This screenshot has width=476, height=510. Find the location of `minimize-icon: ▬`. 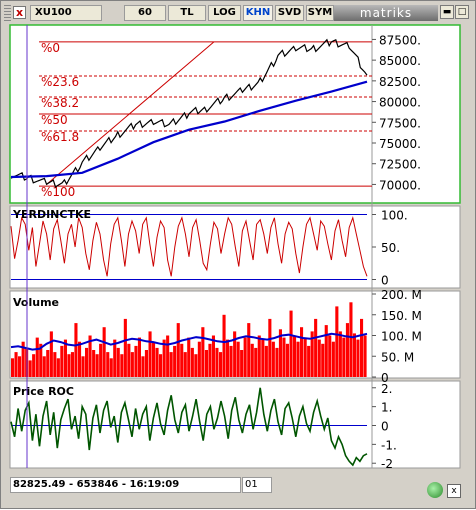

minimize-icon: ▬ is located at coordinates (447, 12).